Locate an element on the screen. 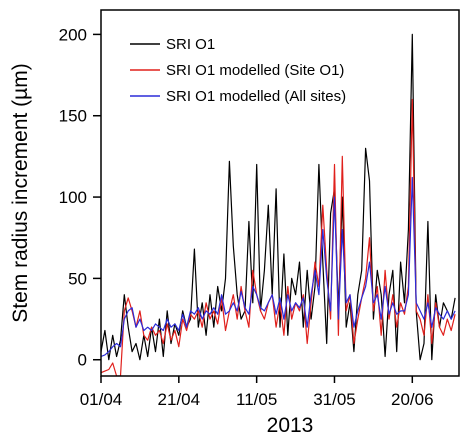  legend-item-sri-o1: SRI O1 is located at coordinates (172, 44).